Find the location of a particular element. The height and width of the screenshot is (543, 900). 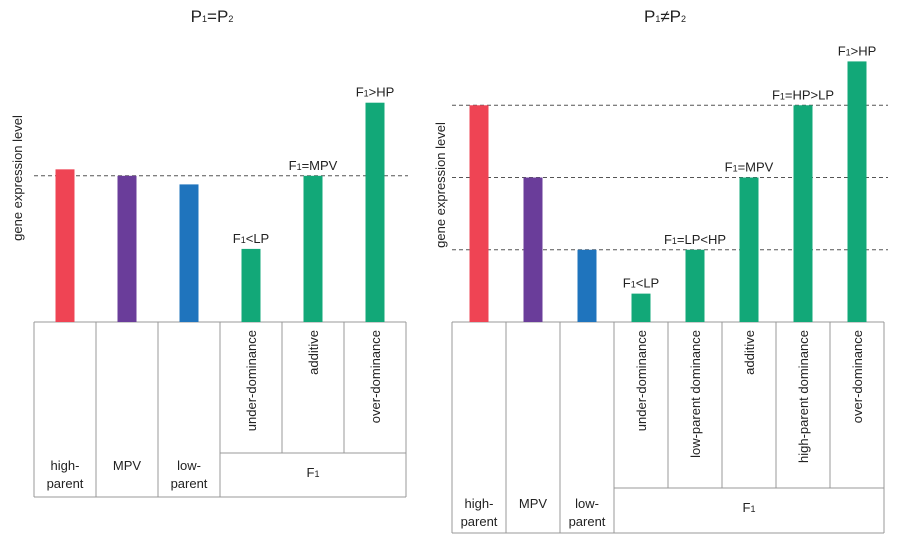

bar-annotation: F1=HP>LP is located at coordinates (803, 94).